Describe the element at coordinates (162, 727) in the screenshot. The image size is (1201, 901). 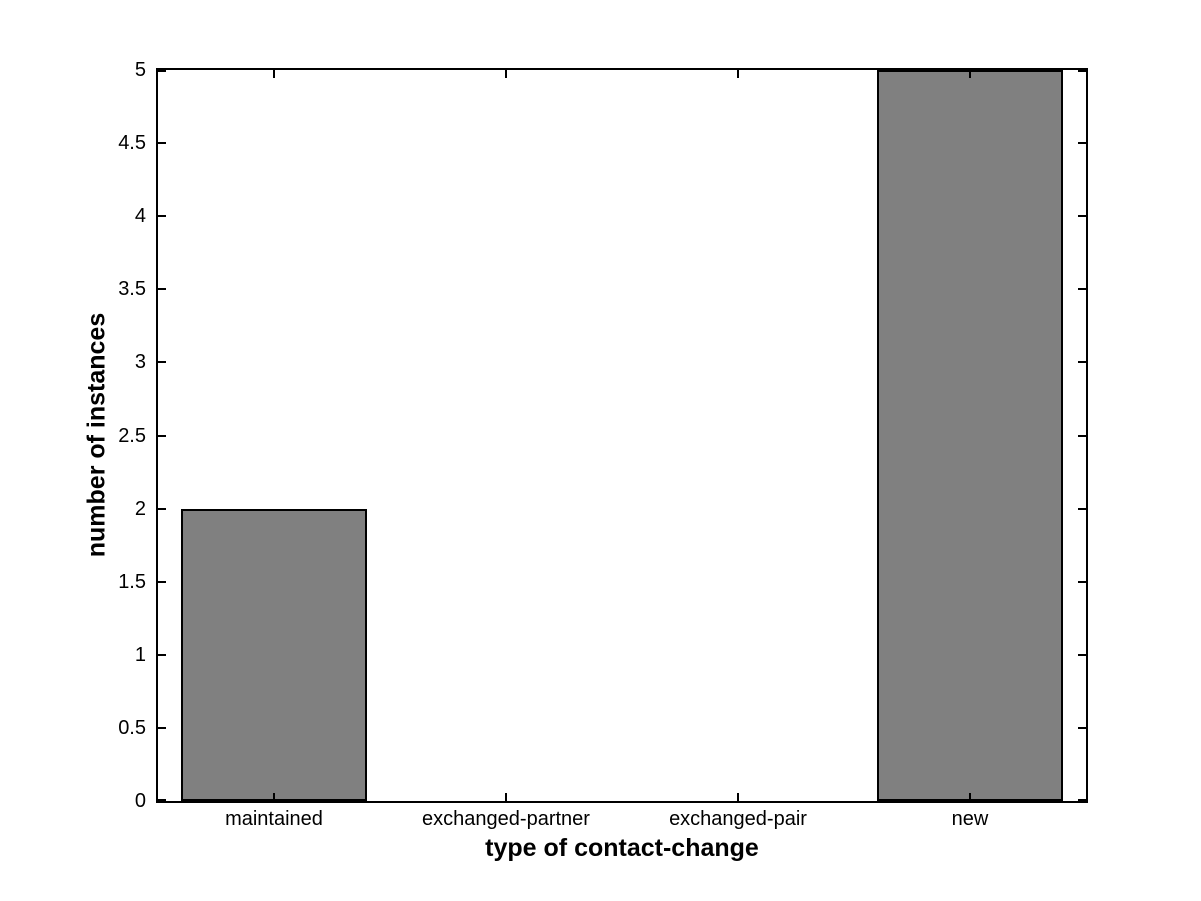
I see `y-tick-left-0.5` at that location.